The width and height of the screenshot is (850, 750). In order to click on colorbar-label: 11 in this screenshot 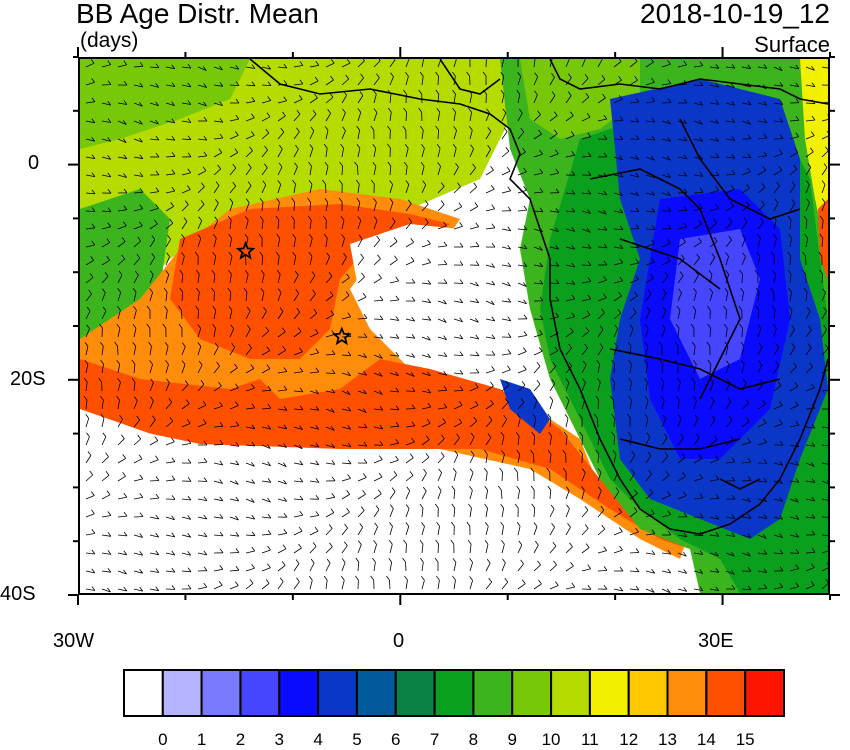, I will do `click(590, 739)`.